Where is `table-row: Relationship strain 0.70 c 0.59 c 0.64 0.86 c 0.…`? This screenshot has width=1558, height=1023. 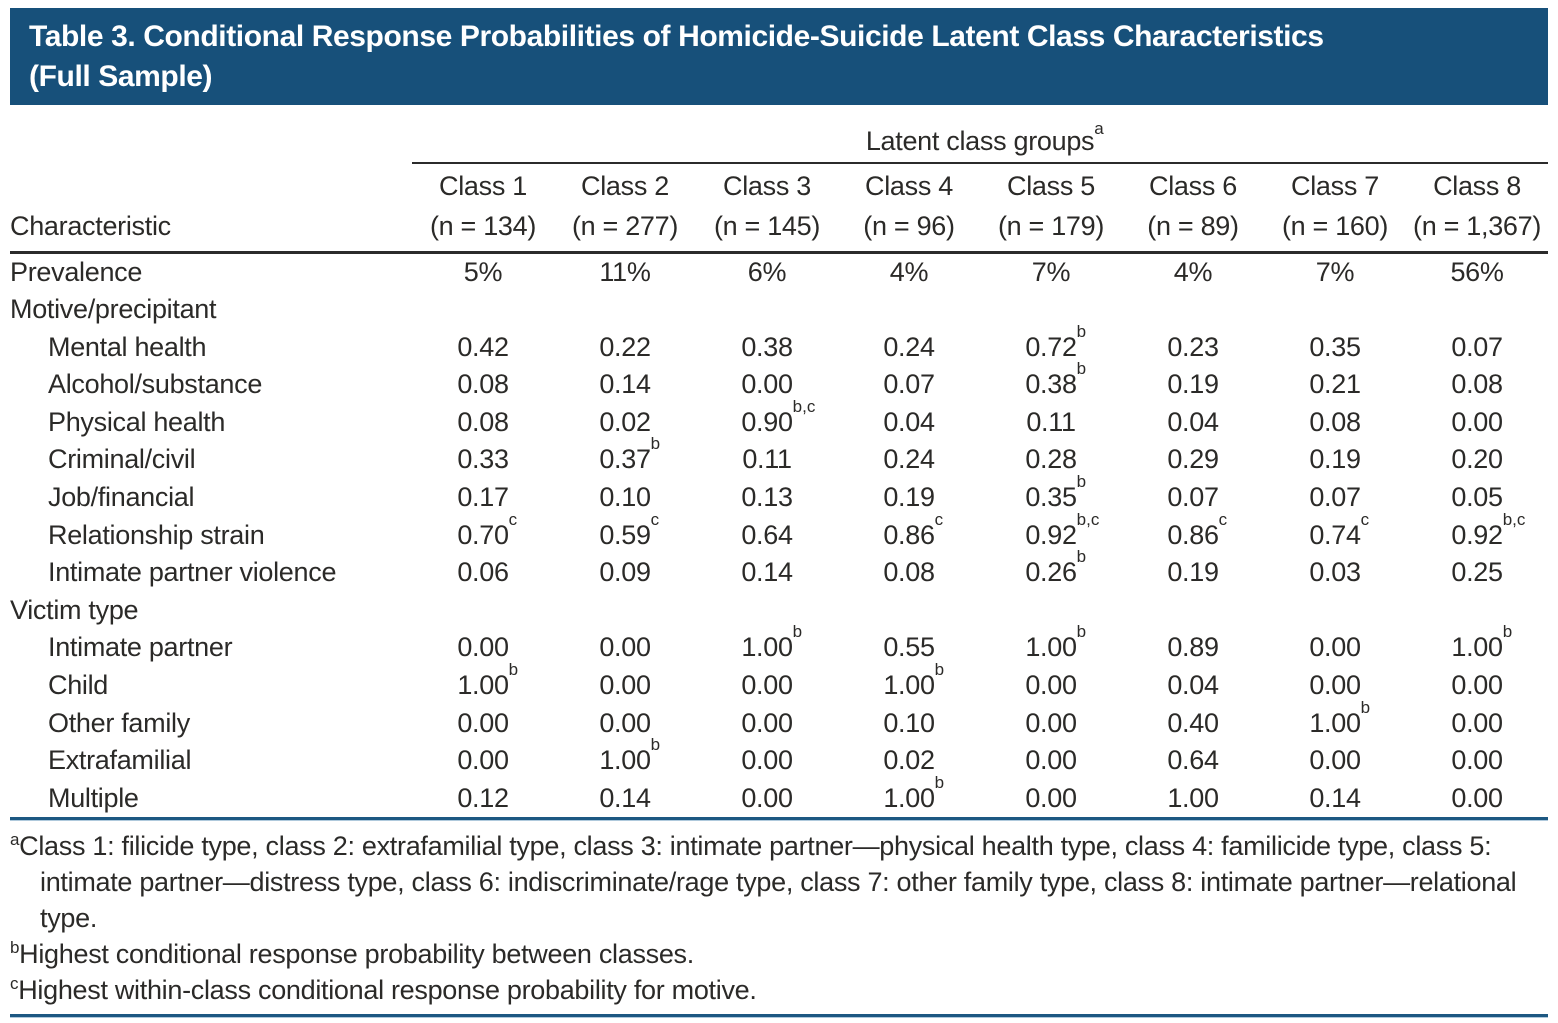
table-row: Relationship strain 0.70 c 0.59 c 0.64 0.86 c 0.… is located at coordinates (779, 532).